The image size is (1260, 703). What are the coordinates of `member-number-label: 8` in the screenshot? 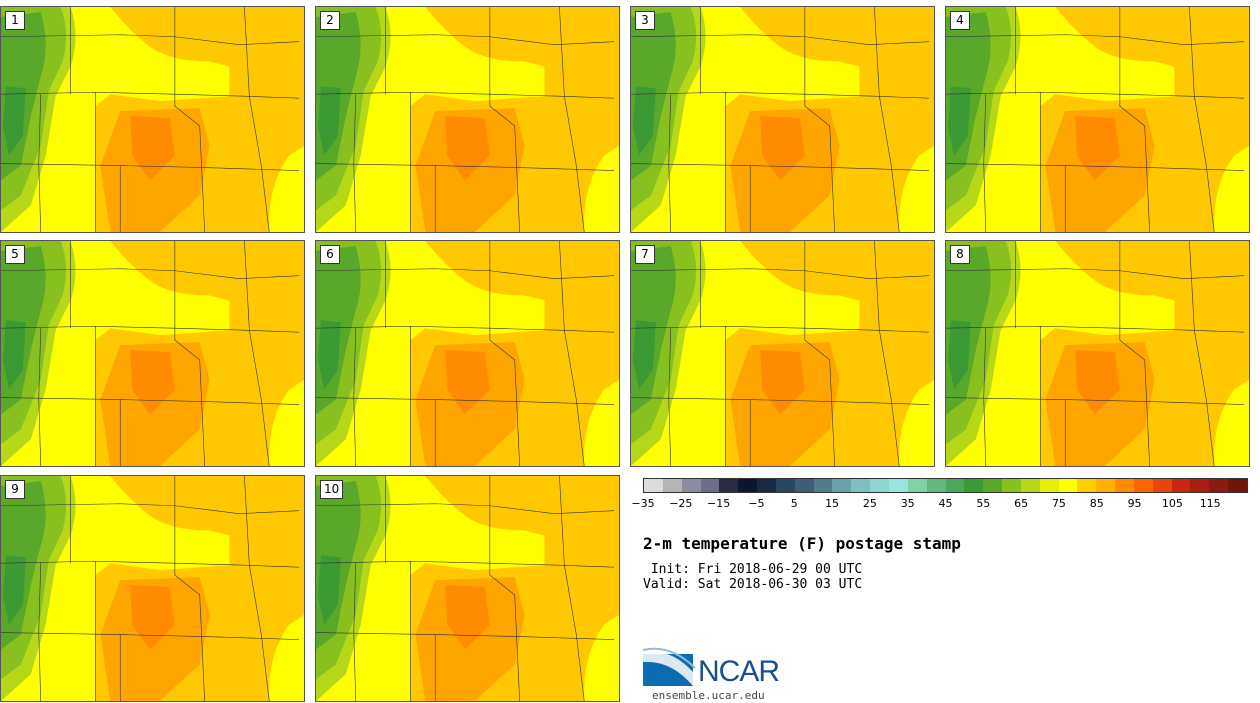 It's located at (960, 254).